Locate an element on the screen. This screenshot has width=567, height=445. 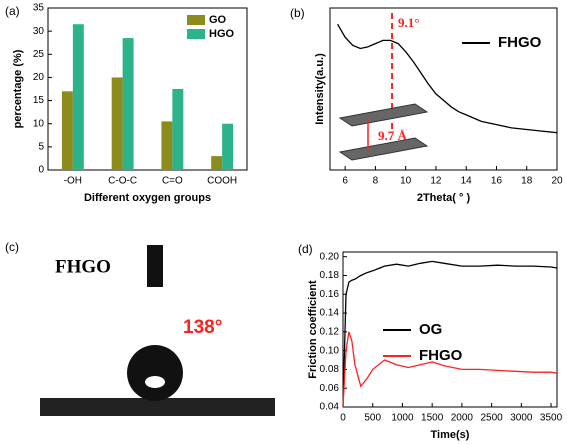
droplet is located at coordinates (155, 373).